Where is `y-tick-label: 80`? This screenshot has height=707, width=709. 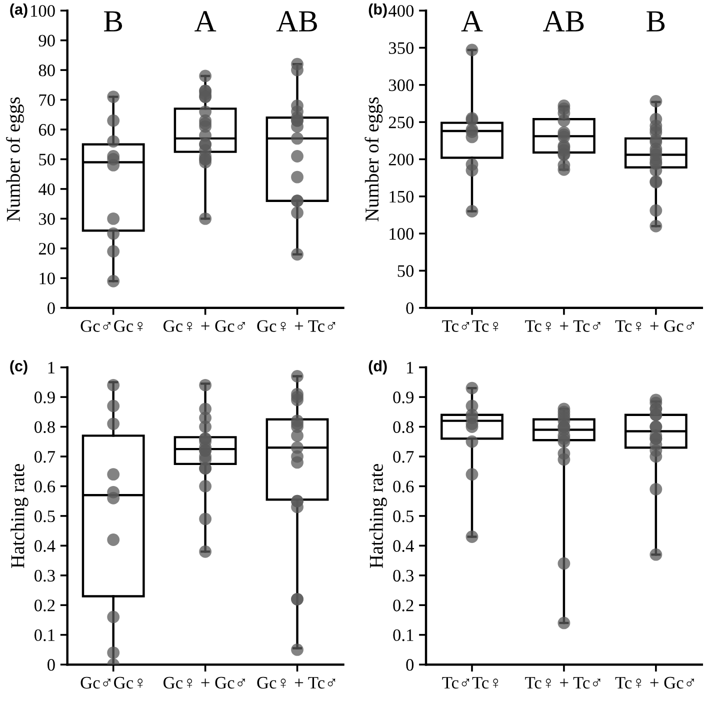
y-tick-label: 80 is located at coordinates (46, 70).